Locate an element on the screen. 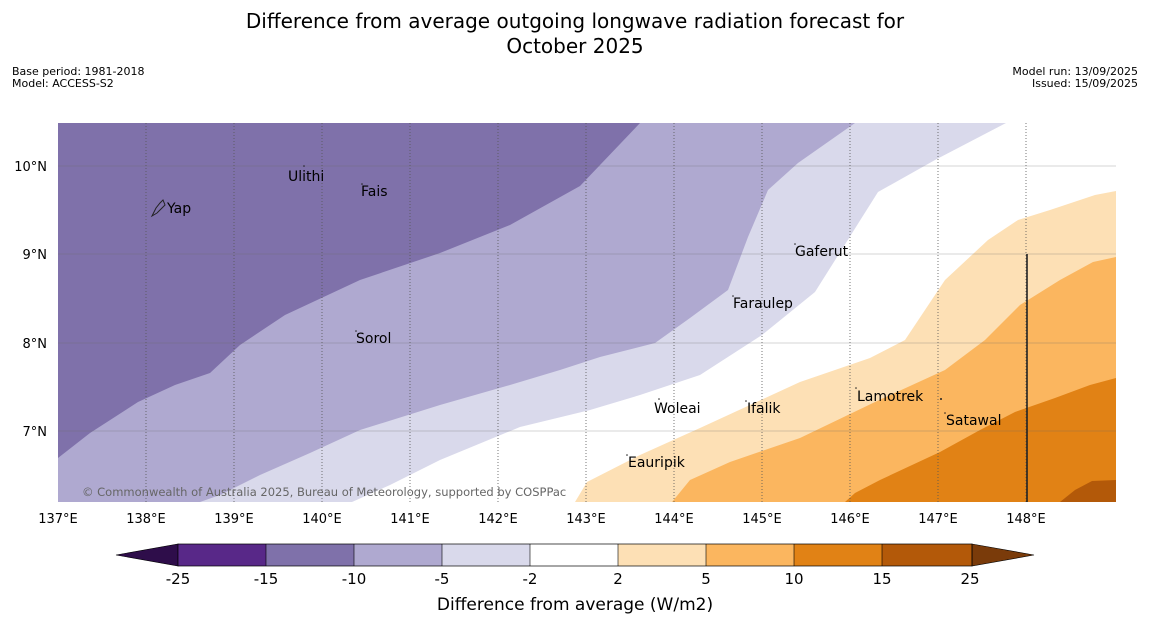 This screenshot has height=644, width=1150. place-label: Woleai is located at coordinates (677, 409).